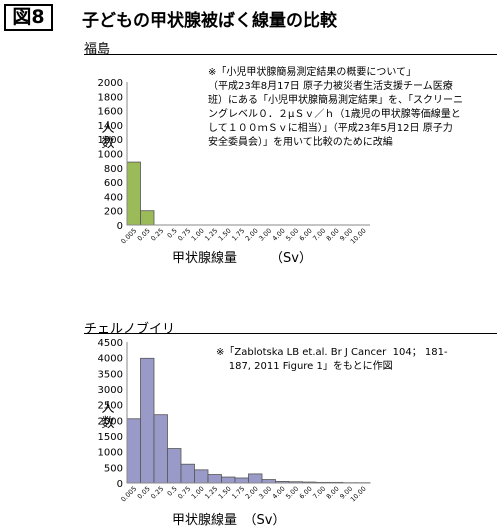 The image size is (500, 531). What do you see at coordinates (113, 212) in the screenshot?
I see `fukushima-y-tick-label: 200` at bounding box center [113, 212].